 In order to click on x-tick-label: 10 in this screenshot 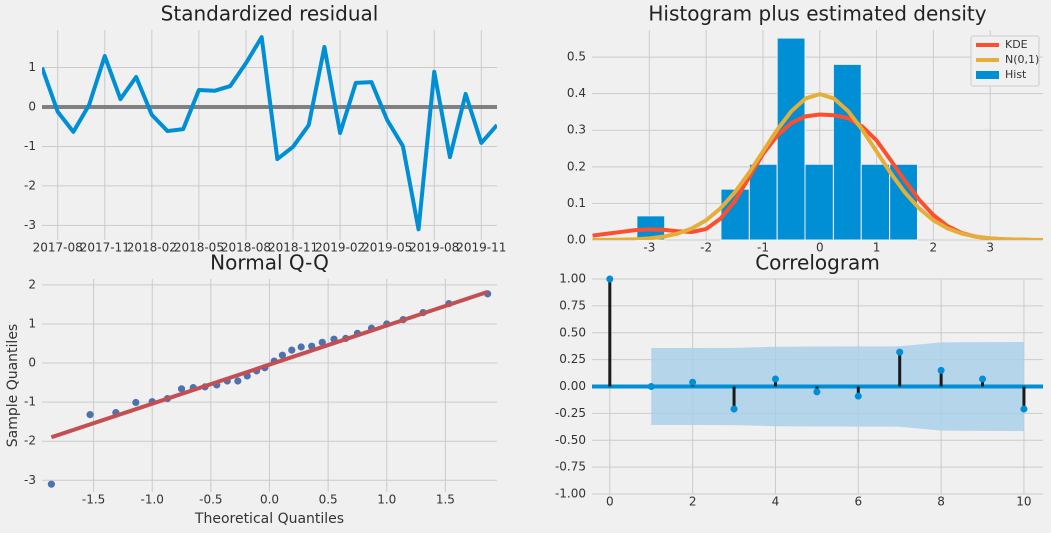, I will do `click(1023, 502)`.